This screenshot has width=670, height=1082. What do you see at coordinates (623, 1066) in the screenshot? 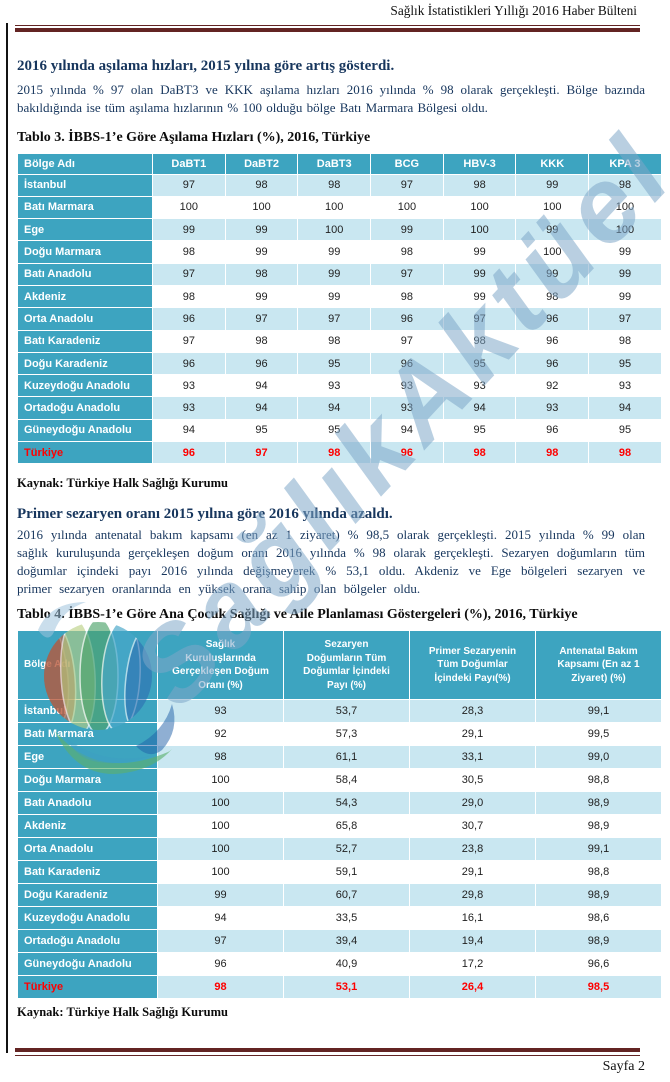
I see `page-number: Sayfa 2` at bounding box center [623, 1066].